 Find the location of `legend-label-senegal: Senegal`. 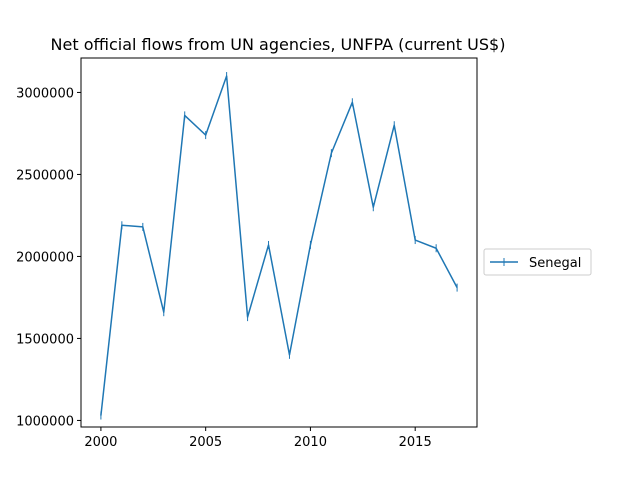

legend-label-senegal: Senegal is located at coordinates (555, 263).